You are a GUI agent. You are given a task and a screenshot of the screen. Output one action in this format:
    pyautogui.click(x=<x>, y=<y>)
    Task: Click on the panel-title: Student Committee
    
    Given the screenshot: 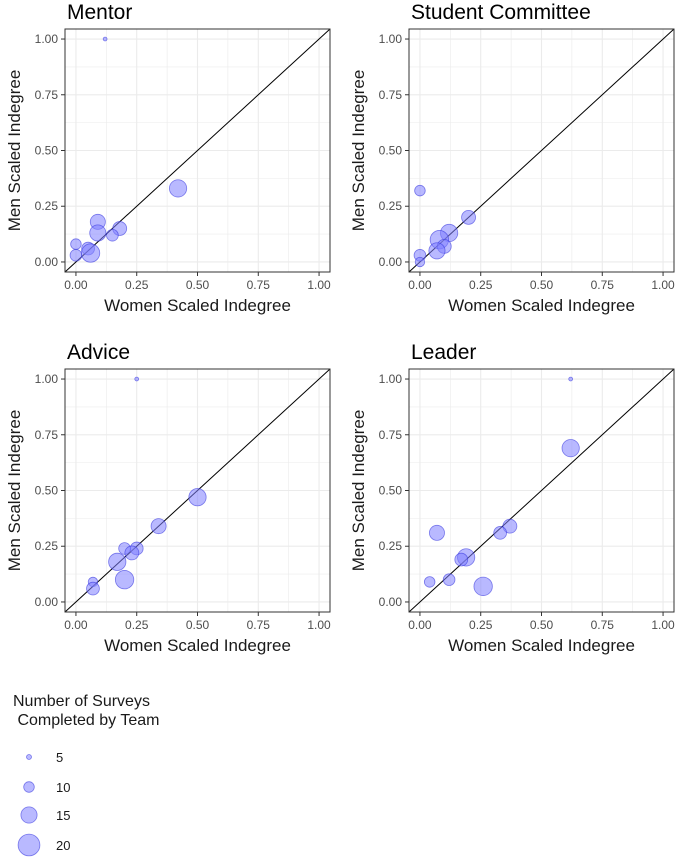 What is the action you would take?
    pyautogui.click(x=501, y=12)
    